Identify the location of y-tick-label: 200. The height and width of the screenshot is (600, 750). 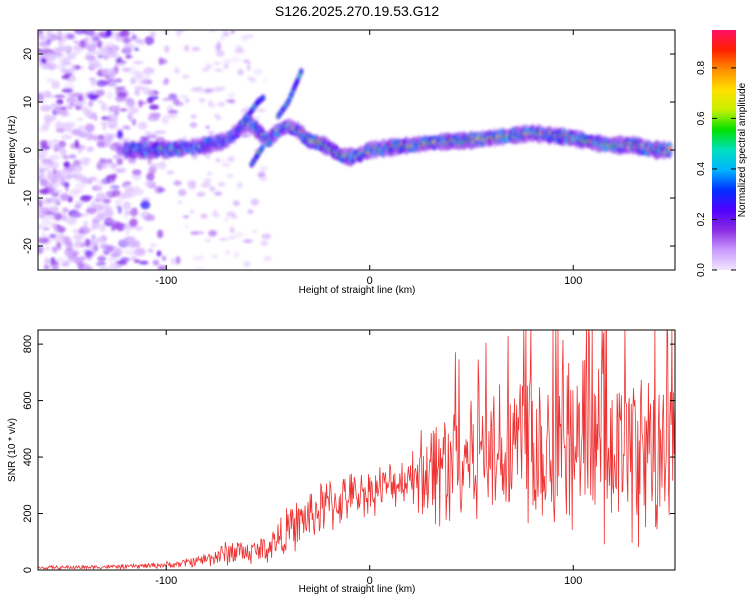
(28, 513).